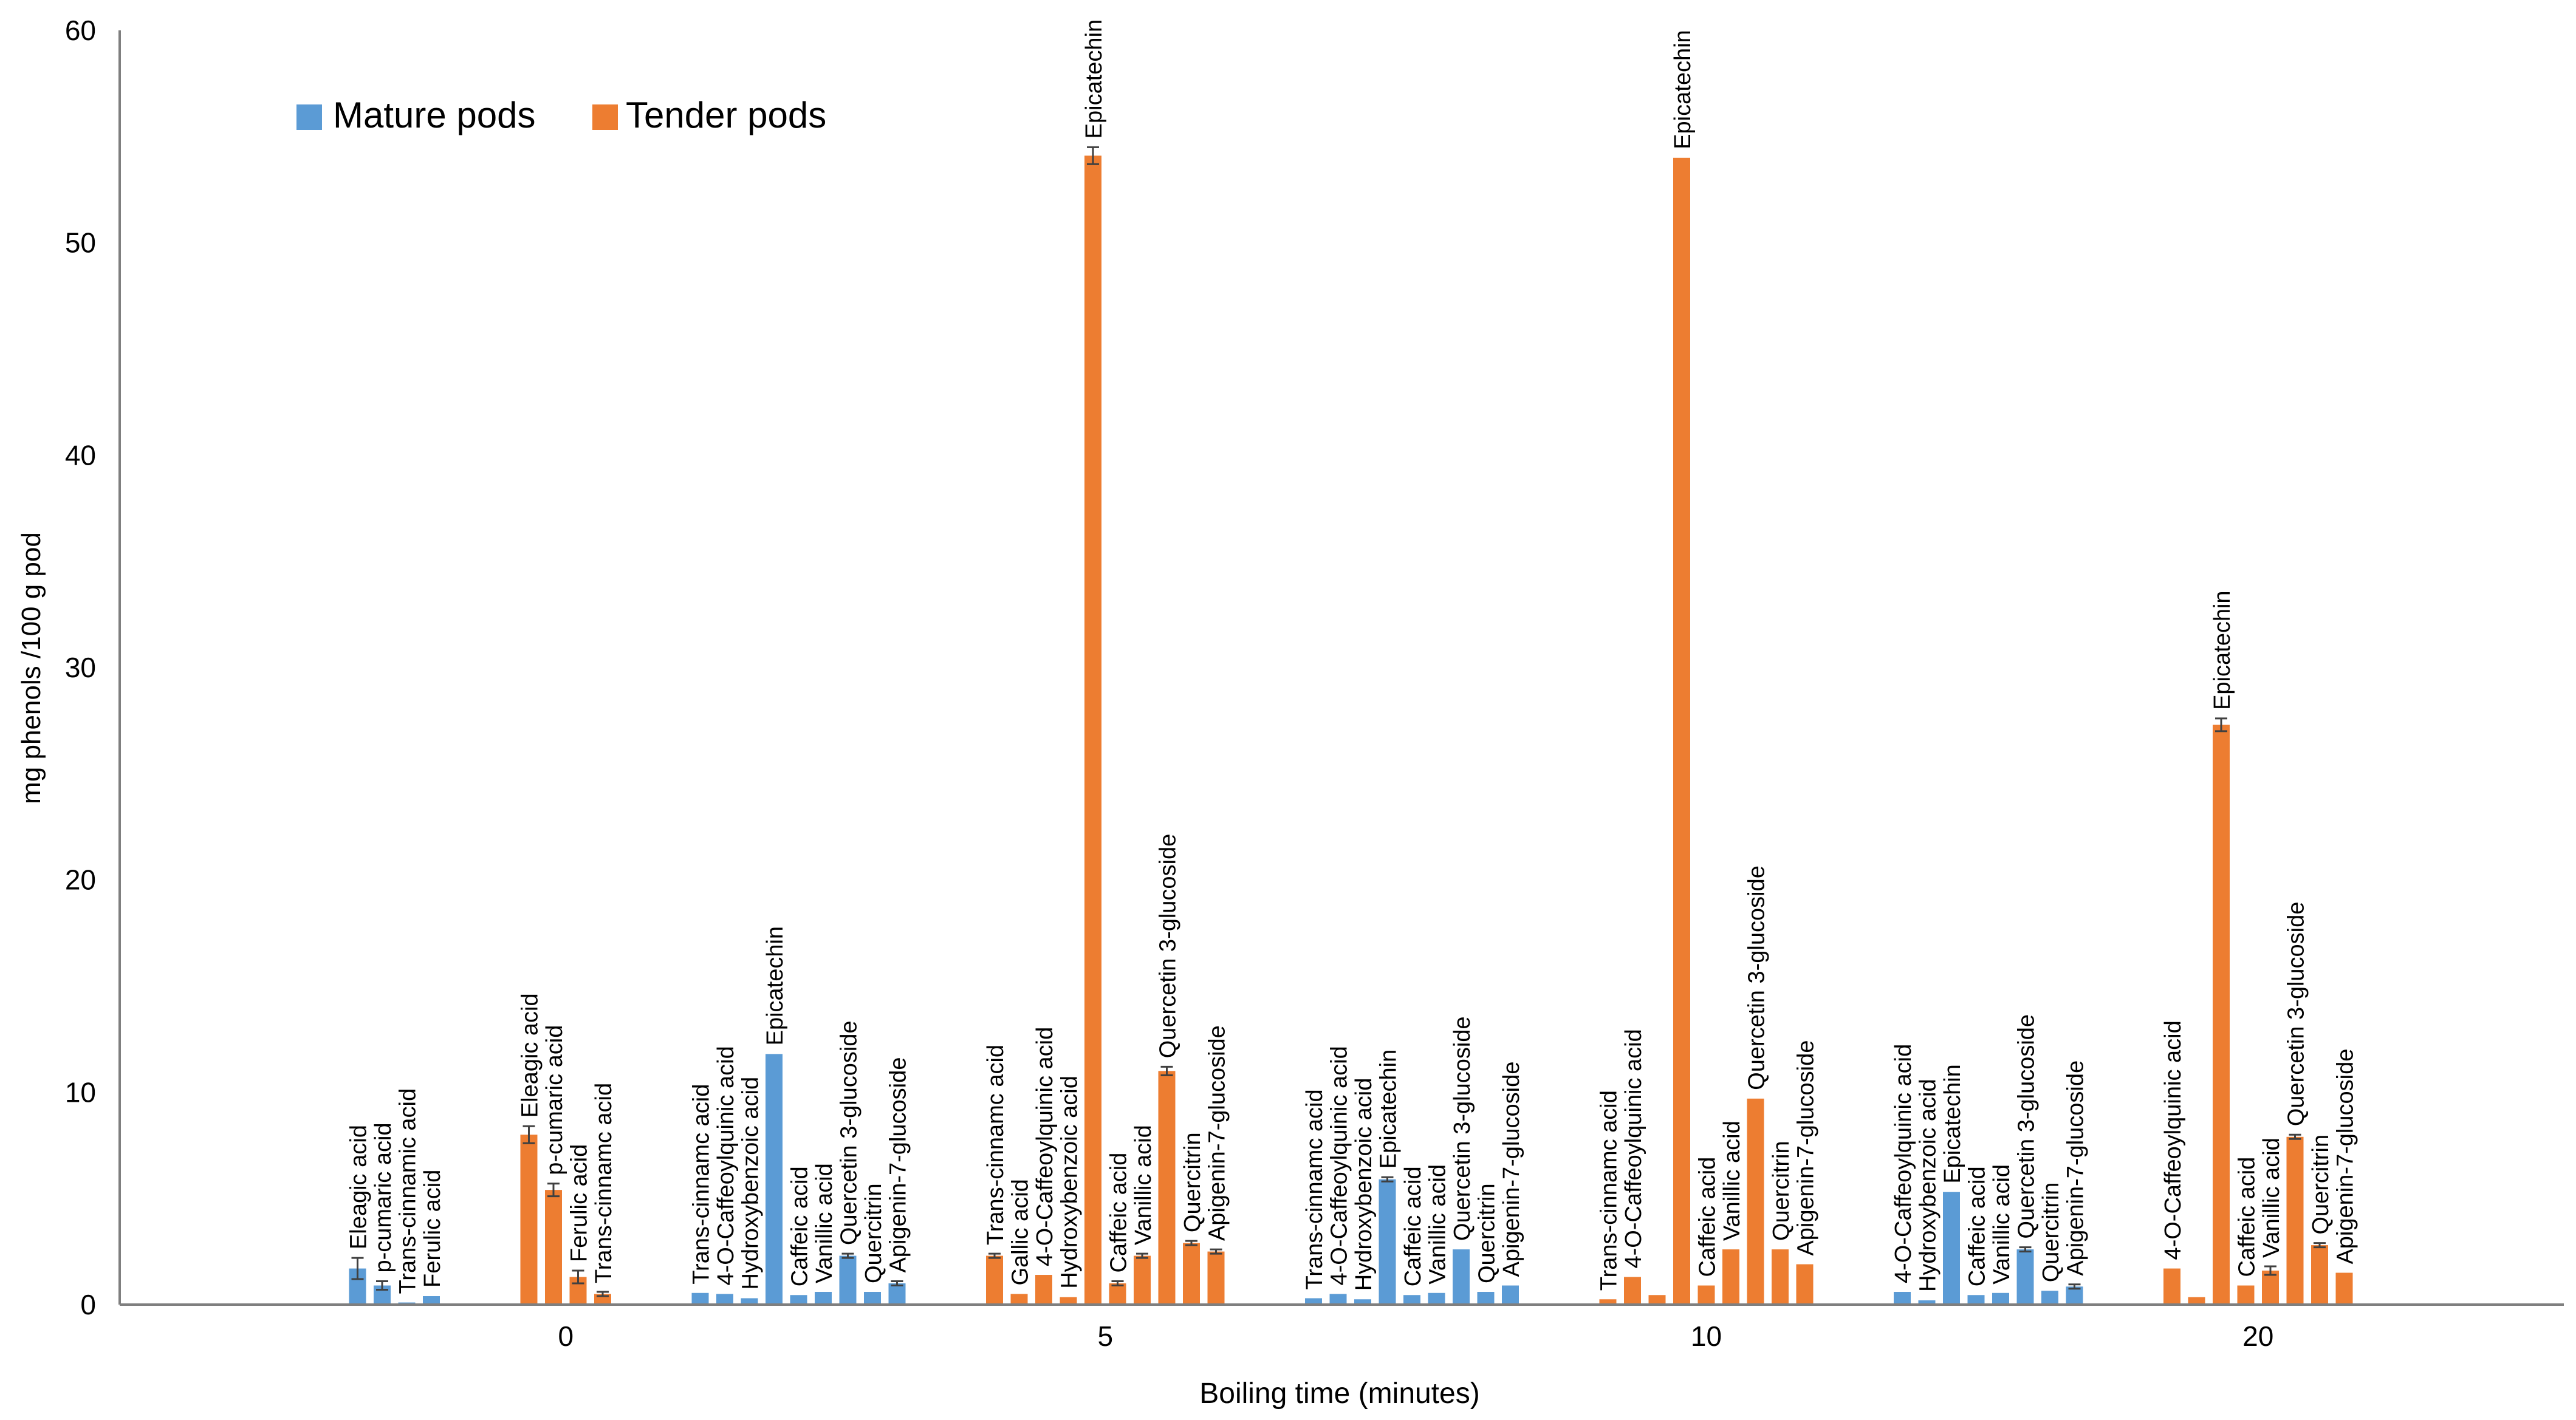 The height and width of the screenshot is (1420, 2576). Describe the element at coordinates (80, 880) in the screenshot. I see `y-tick-label: 20` at that location.